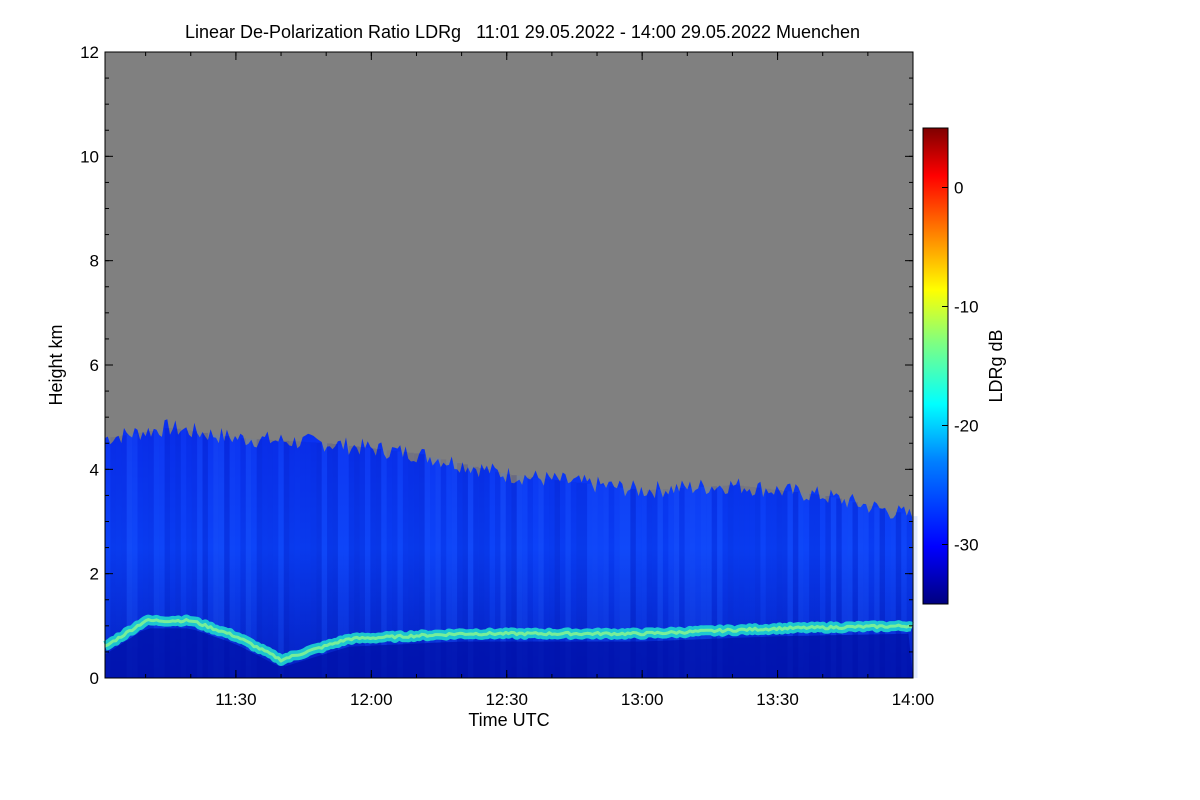 Image resolution: width=1200 pixels, height=800 pixels. Describe the element at coordinates (966, 307) in the screenshot. I see `colorbar-tick-label: -10` at that location.